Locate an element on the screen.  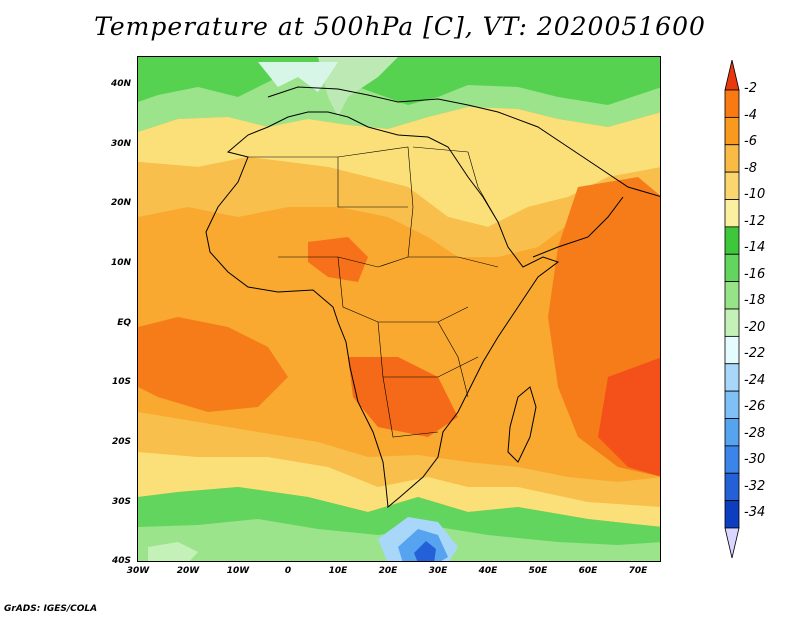
lon-label-60e: 60E is located at coordinates (588, 571).